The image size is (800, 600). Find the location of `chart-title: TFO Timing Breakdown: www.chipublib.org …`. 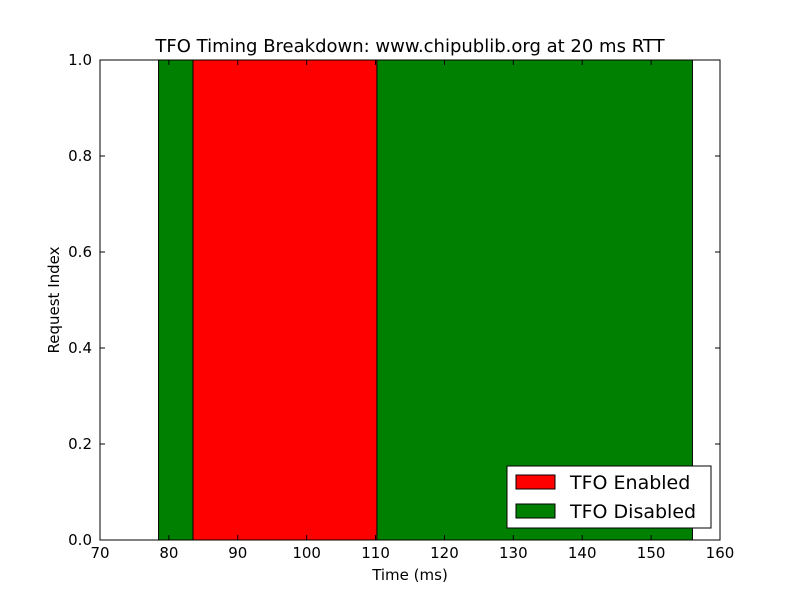

chart-title: TFO Timing Breakdown: www.chipublib.org … is located at coordinates (409, 46).